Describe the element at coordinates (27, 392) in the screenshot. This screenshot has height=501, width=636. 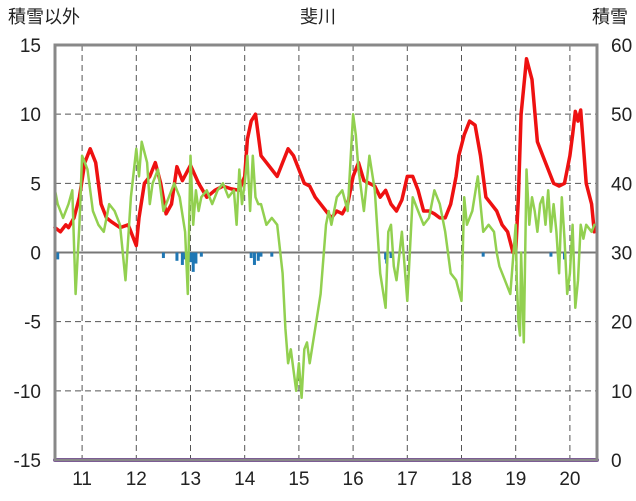
I see `left-y-tick-label: -10` at that location.